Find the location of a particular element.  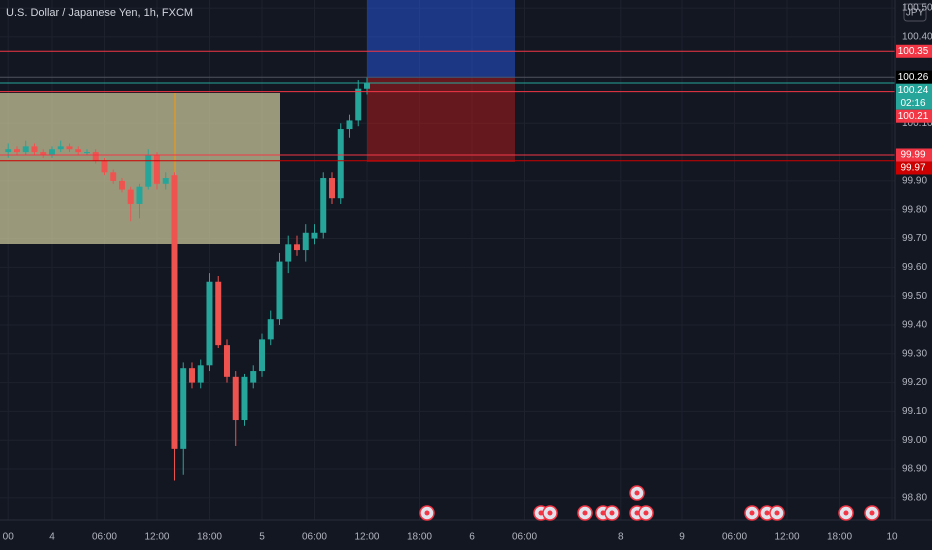

x-tick-label: 4 is located at coordinates (52, 537).